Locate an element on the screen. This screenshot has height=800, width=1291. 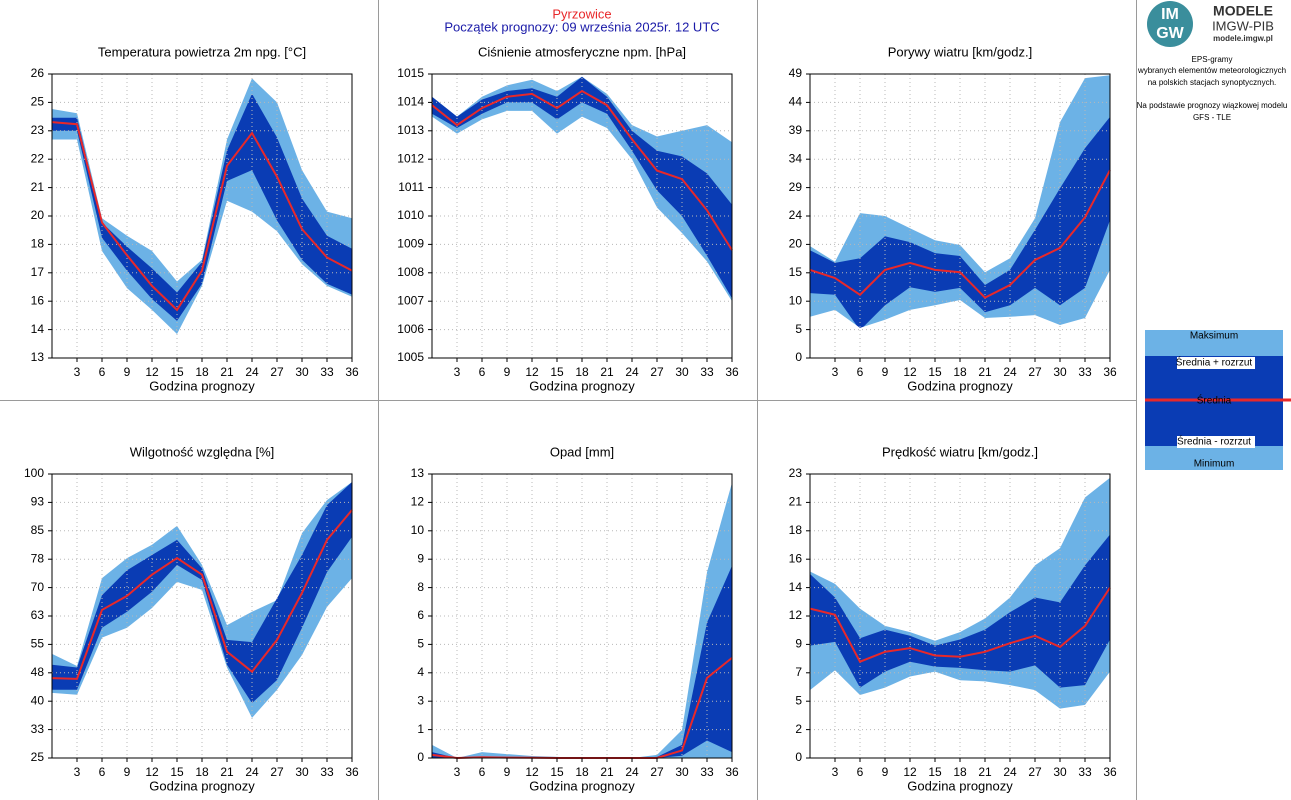
logo-org: IMGW-PIB is located at coordinates (1243, 25).